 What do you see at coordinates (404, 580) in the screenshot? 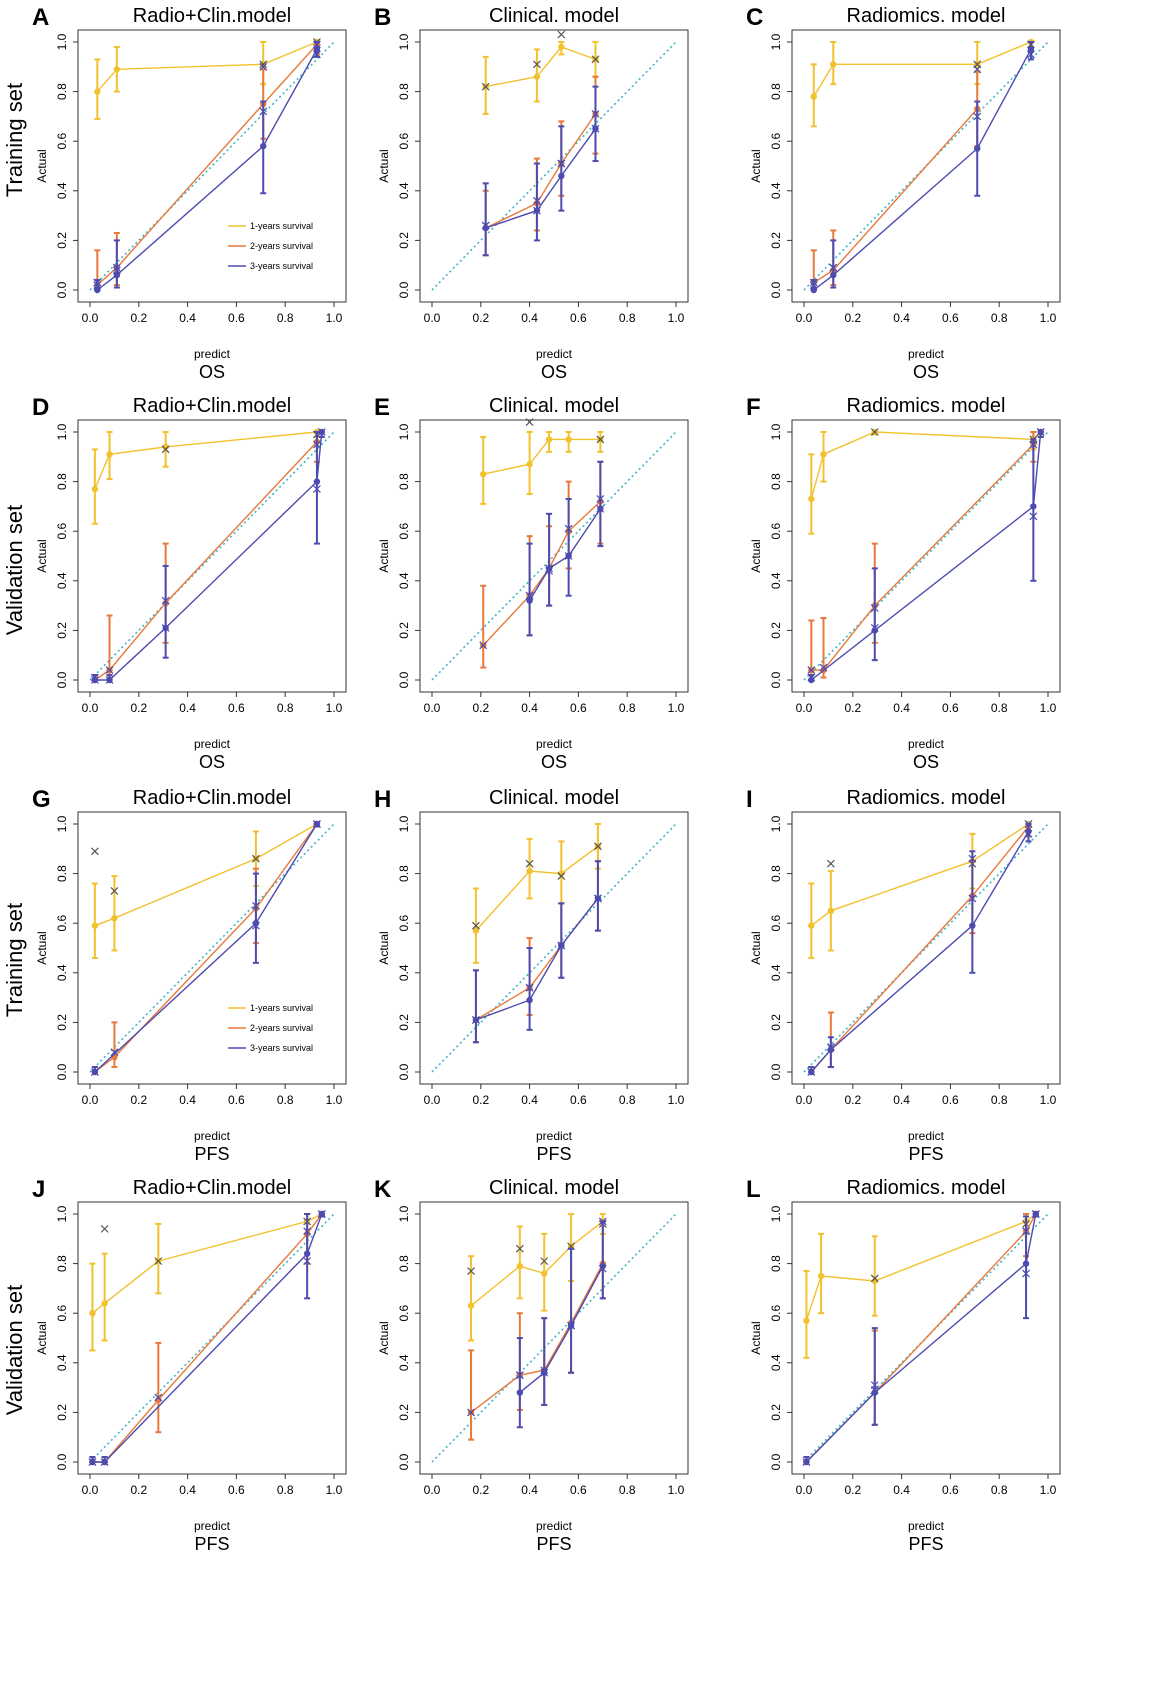
I see `y-tick-label: 0.4` at bounding box center [404, 580].